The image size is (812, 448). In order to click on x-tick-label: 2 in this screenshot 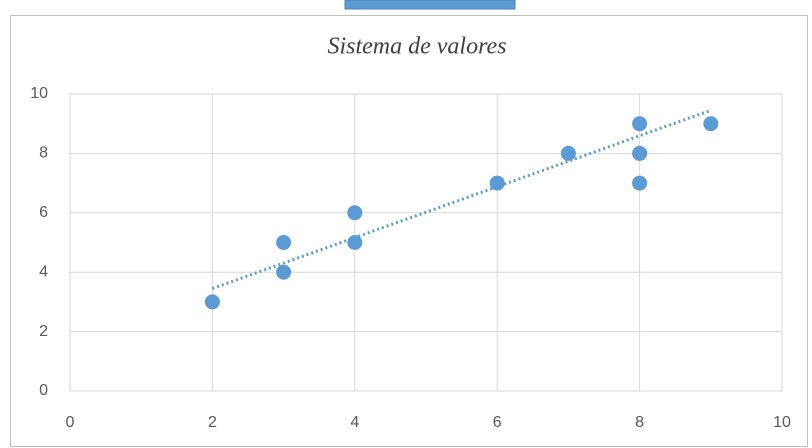, I will do `click(212, 422)`.